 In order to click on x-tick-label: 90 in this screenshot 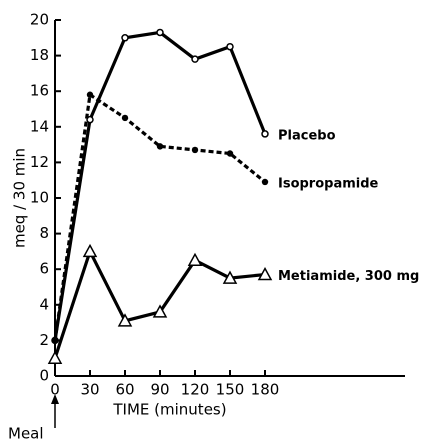, I will do `click(159, 390)`.